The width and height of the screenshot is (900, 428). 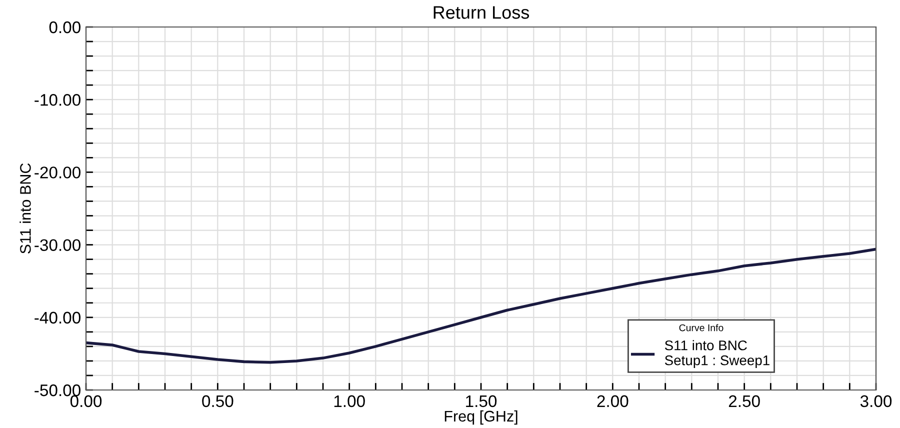 I want to click on x-tick-label: 0.50, so click(x=218, y=401).